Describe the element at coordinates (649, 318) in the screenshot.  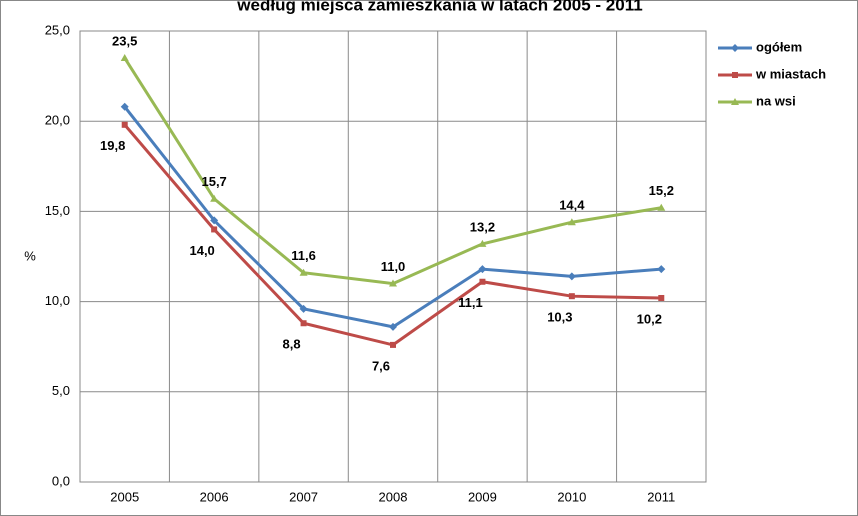
I see `data-label: 10,2` at that location.